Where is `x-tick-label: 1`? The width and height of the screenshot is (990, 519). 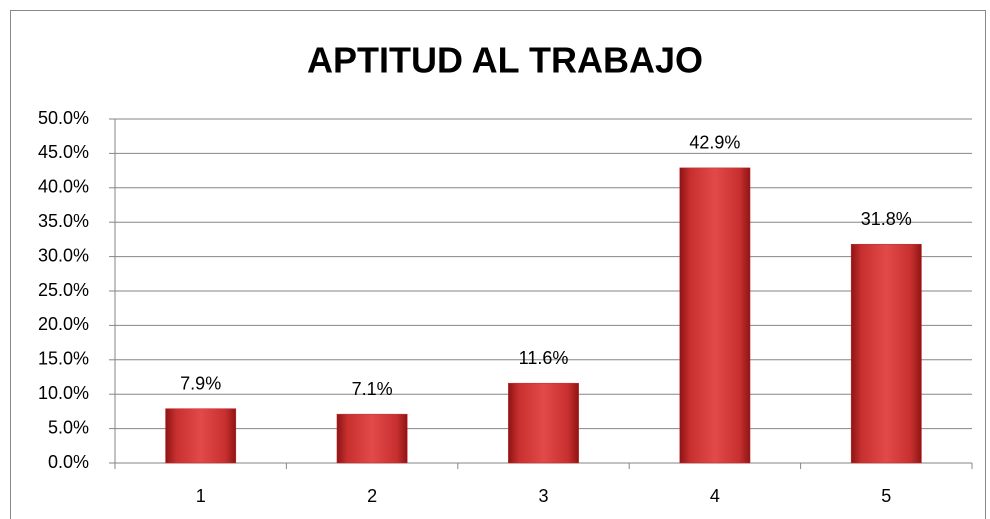 x-tick-label: 1 is located at coordinates (201, 496).